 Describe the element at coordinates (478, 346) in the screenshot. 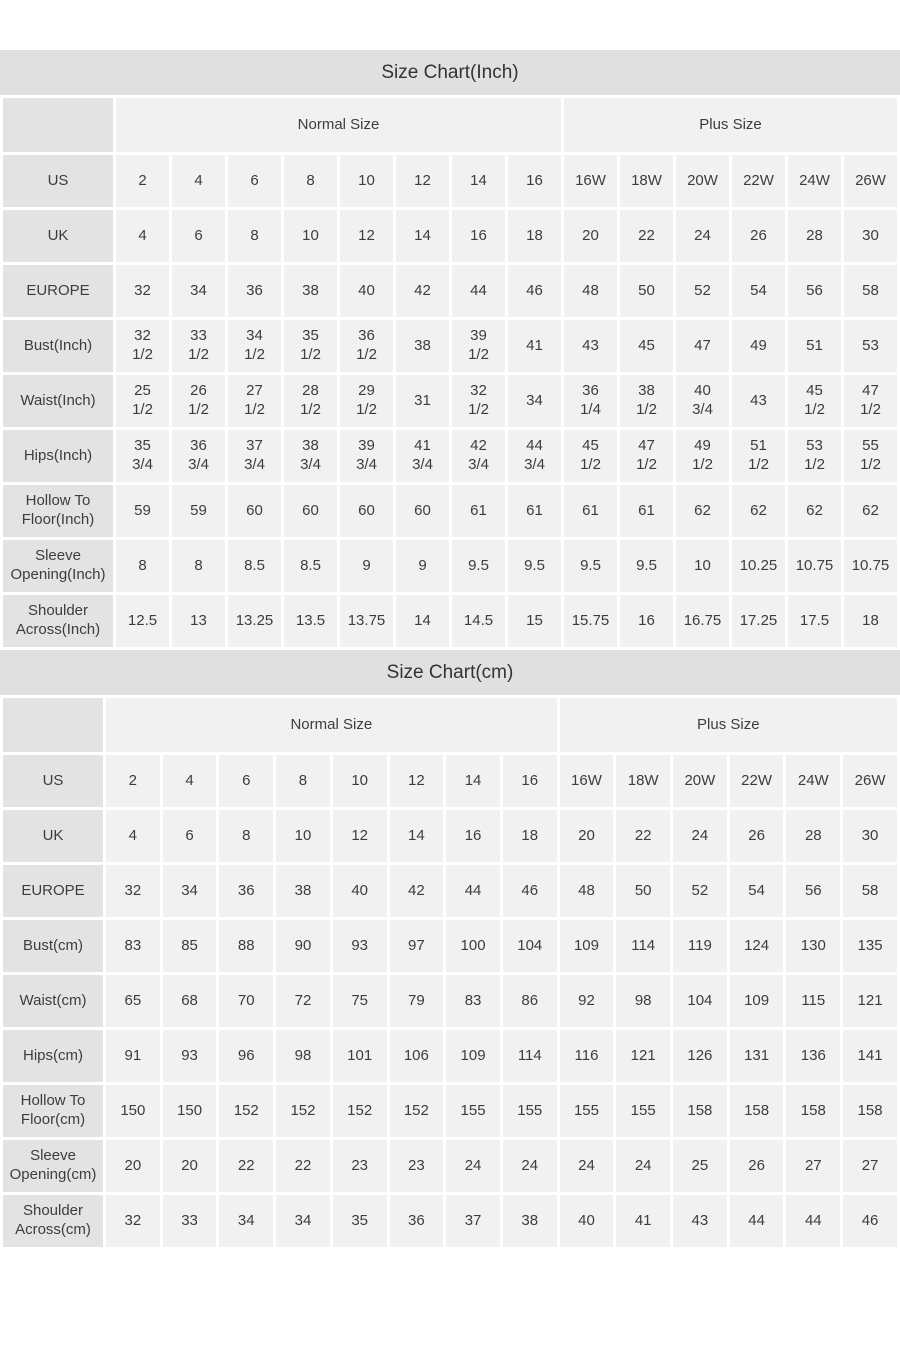

I see `size-value-cell: 39 1/2` at that location.